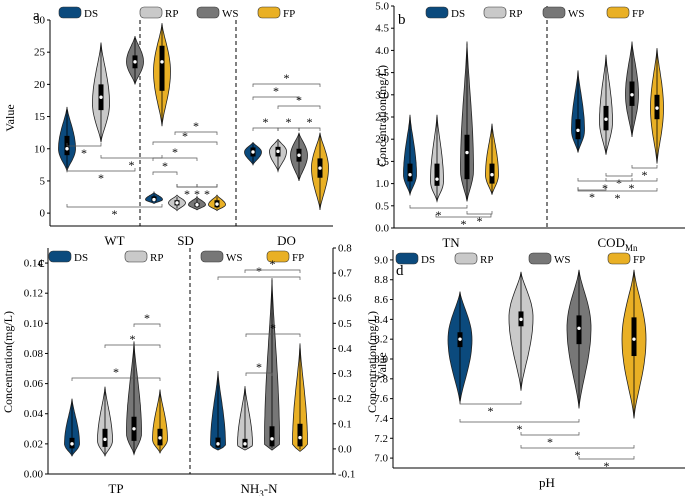 Image resolution: width=685 pixels, height=496 pixels. What do you see at coordinates (212, 256) in the screenshot?
I see `legend-swatch-ws` at bounding box center [212, 256].